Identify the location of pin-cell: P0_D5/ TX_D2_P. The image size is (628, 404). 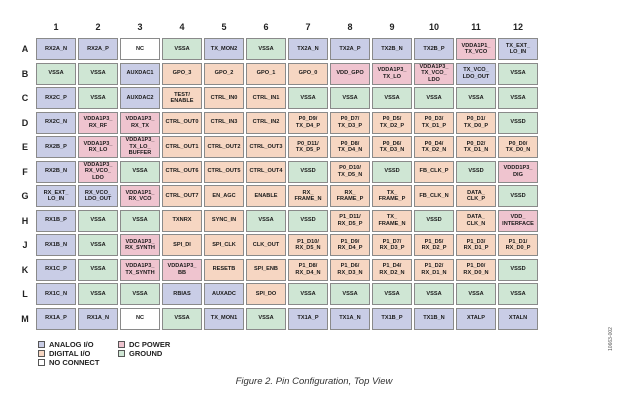
(392, 122).